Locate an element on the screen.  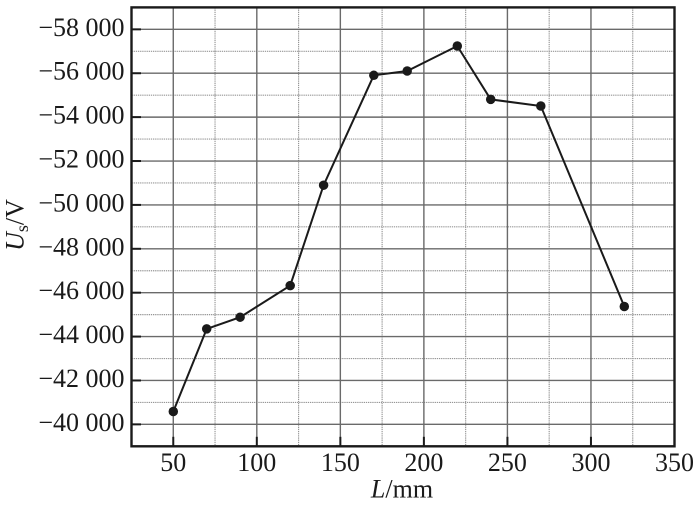
svg-text: −44 000 is located at coordinates (81, 334).